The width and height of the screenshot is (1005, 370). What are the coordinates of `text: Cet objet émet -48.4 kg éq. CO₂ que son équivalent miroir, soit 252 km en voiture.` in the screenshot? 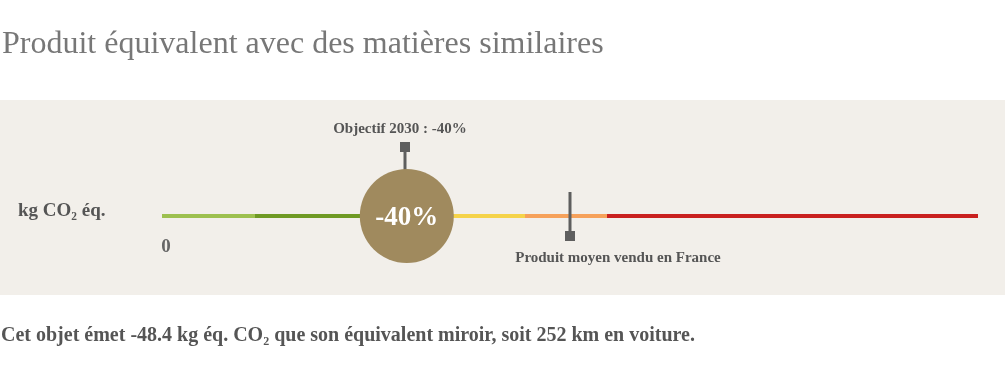 It's located at (348, 334).